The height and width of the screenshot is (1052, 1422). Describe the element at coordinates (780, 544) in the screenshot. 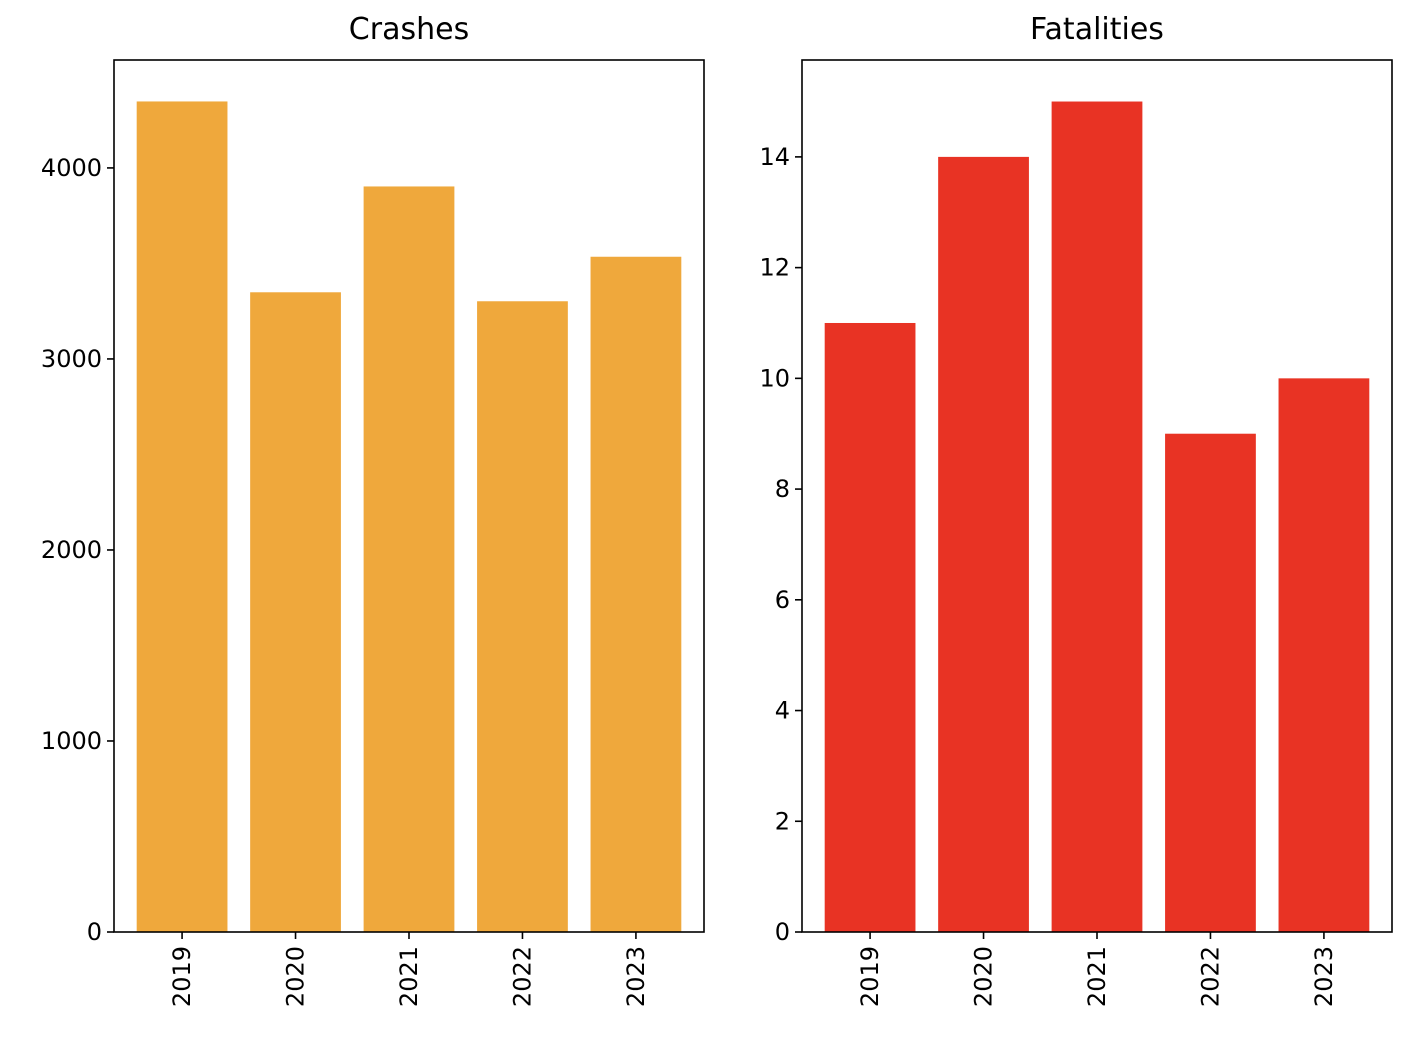

I see `fatalities-y-axis: 0 2 4 6 8 10 12 14` at that location.